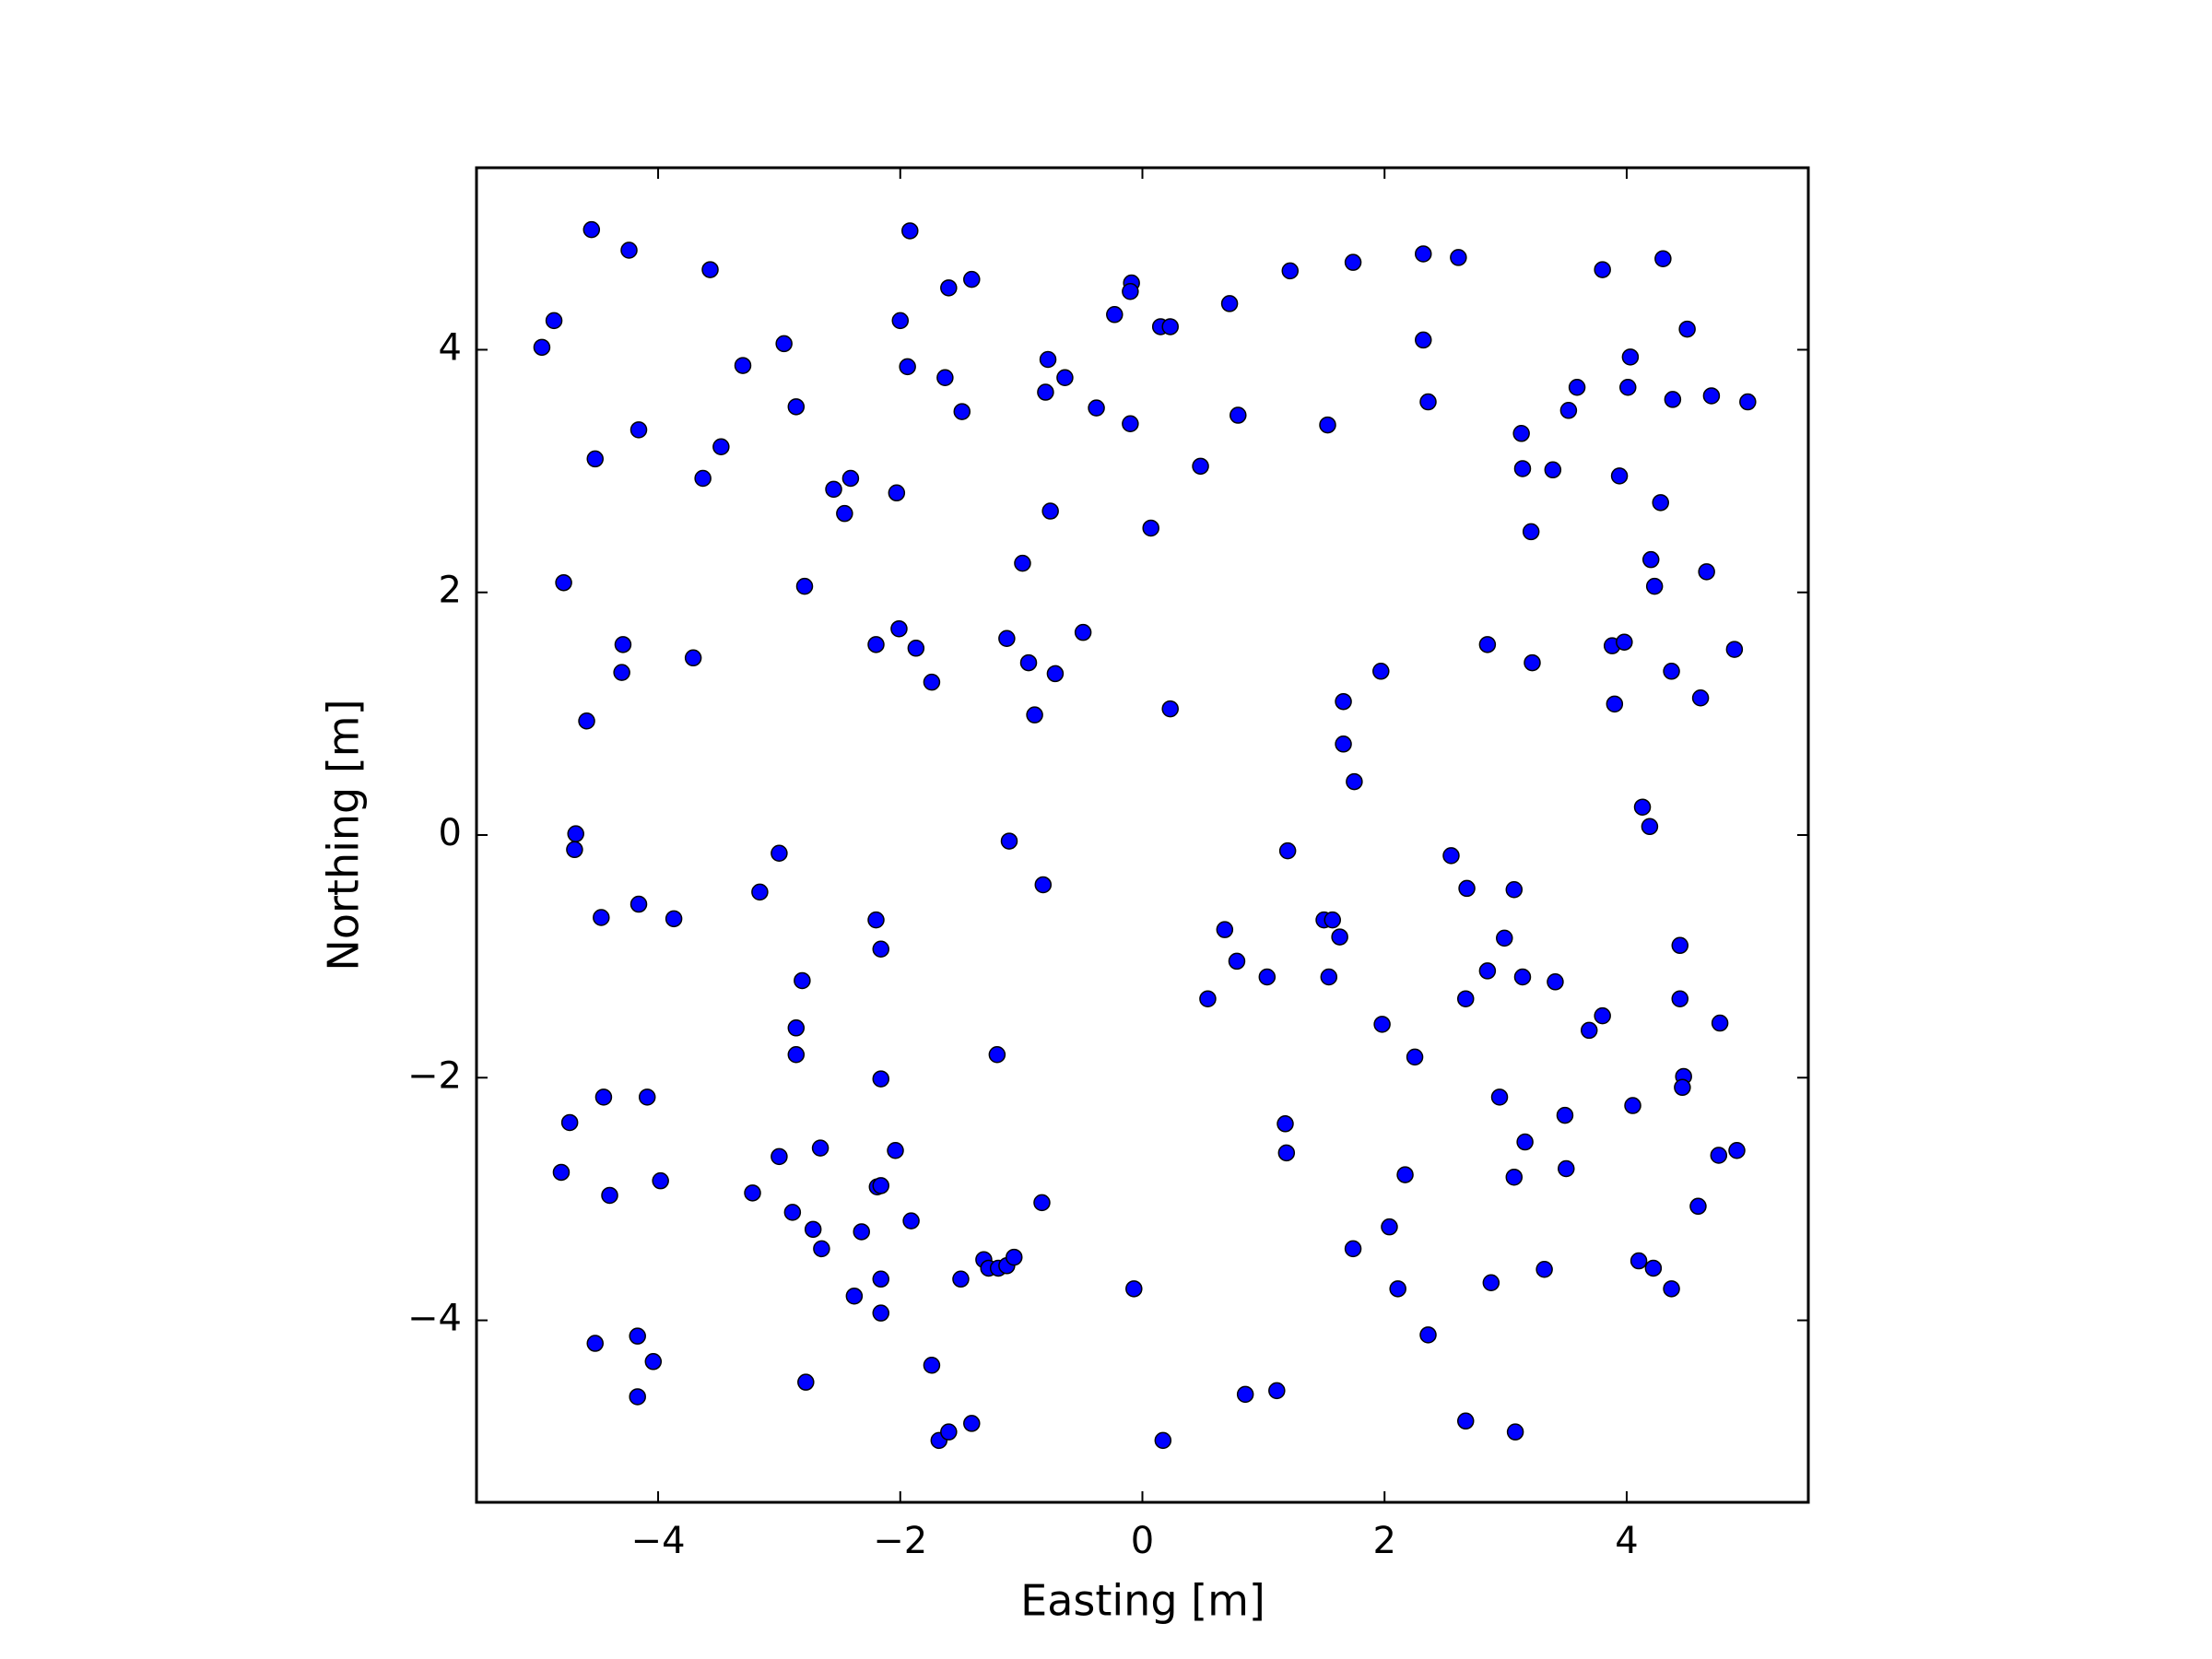 Image resolution: width=2212 pixels, height=1659 pixels. I want to click on x-tick-label: 2, so click(1384, 1541).